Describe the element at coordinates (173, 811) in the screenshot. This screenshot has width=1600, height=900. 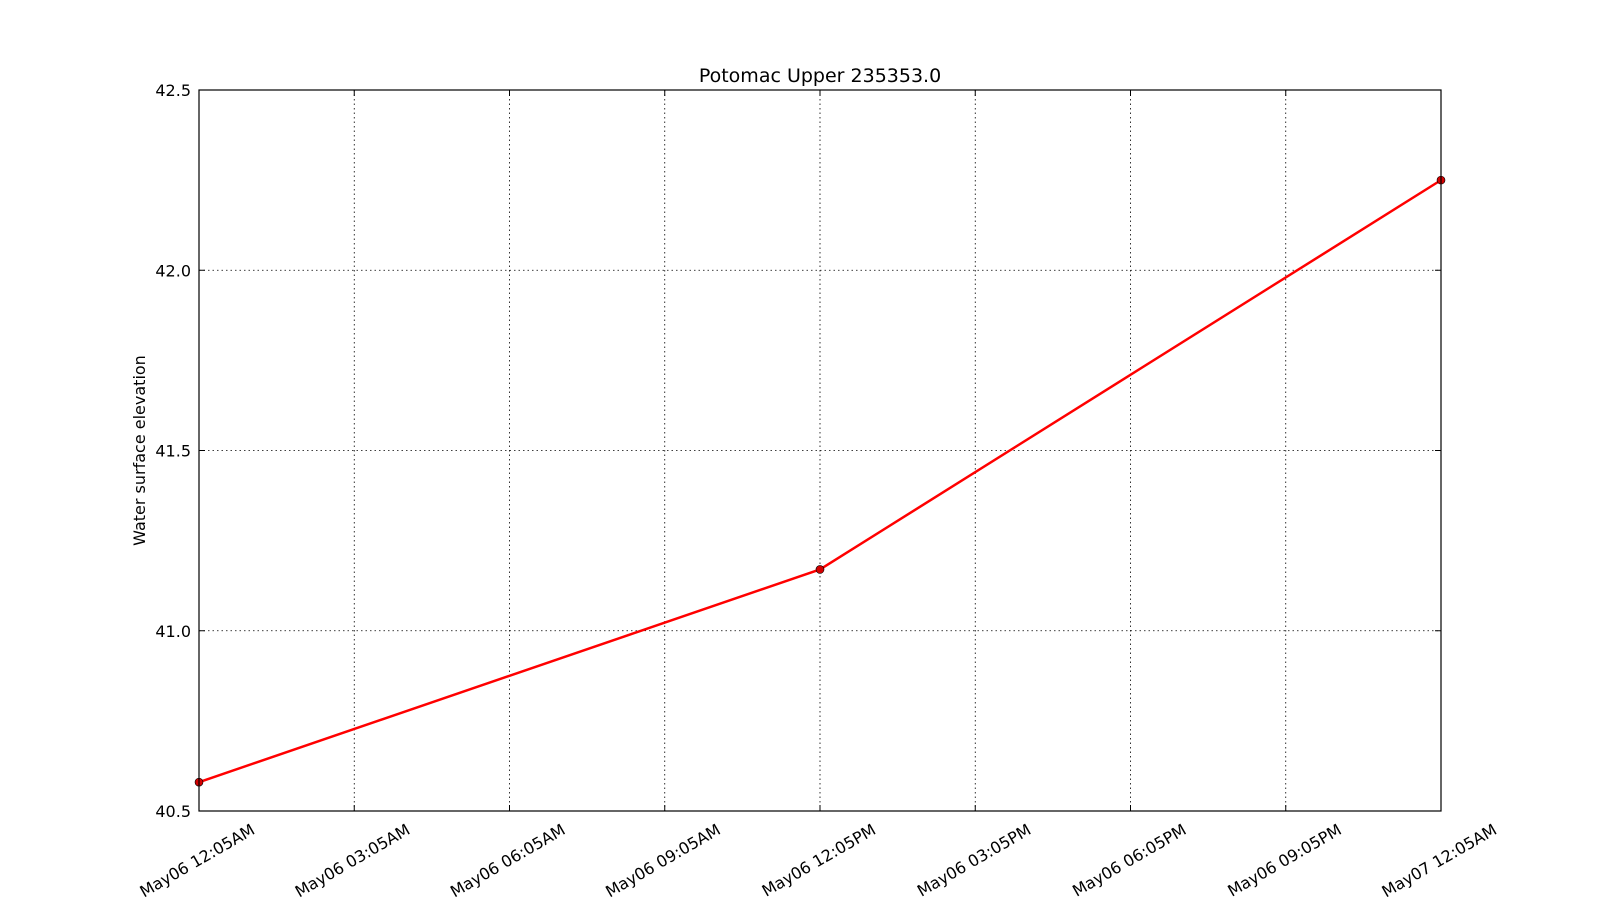
I see `y-tick-label: 40.5` at that location.